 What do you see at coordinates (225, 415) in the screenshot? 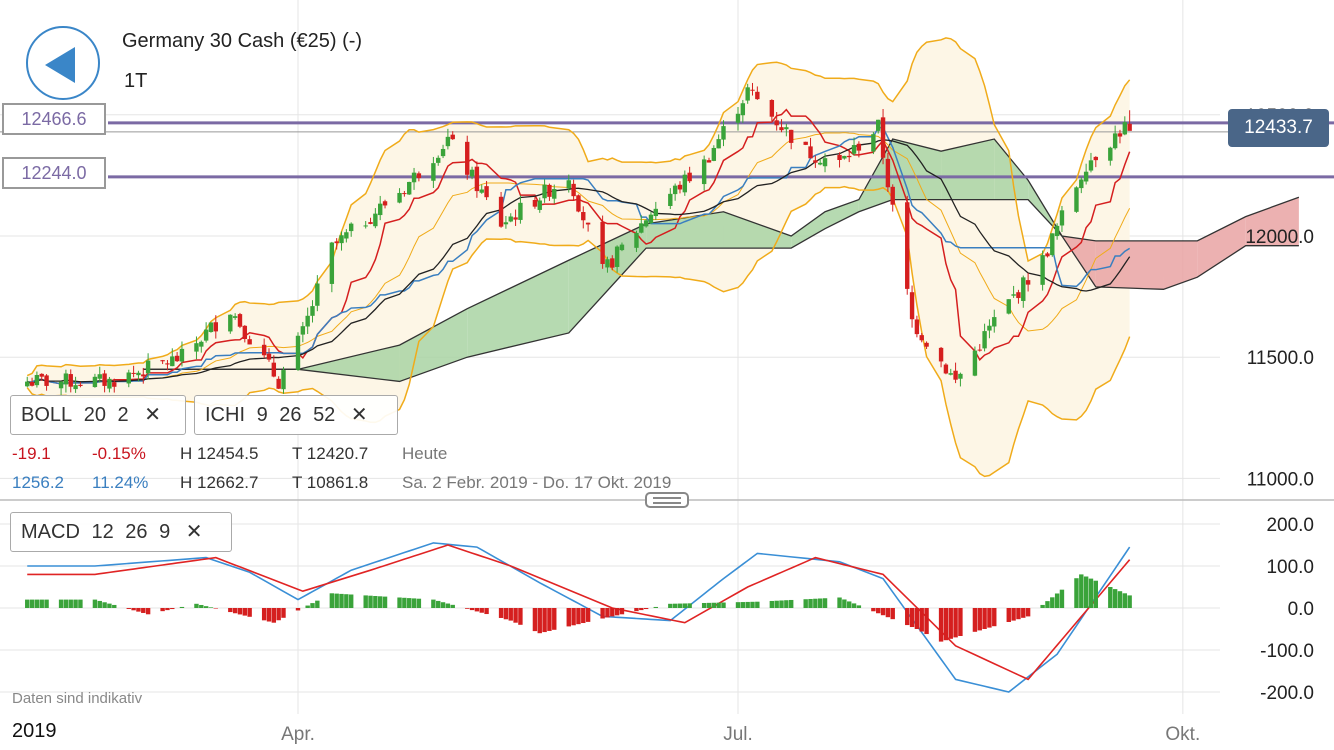
I see `ichi-name: ICHI` at bounding box center [225, 415].